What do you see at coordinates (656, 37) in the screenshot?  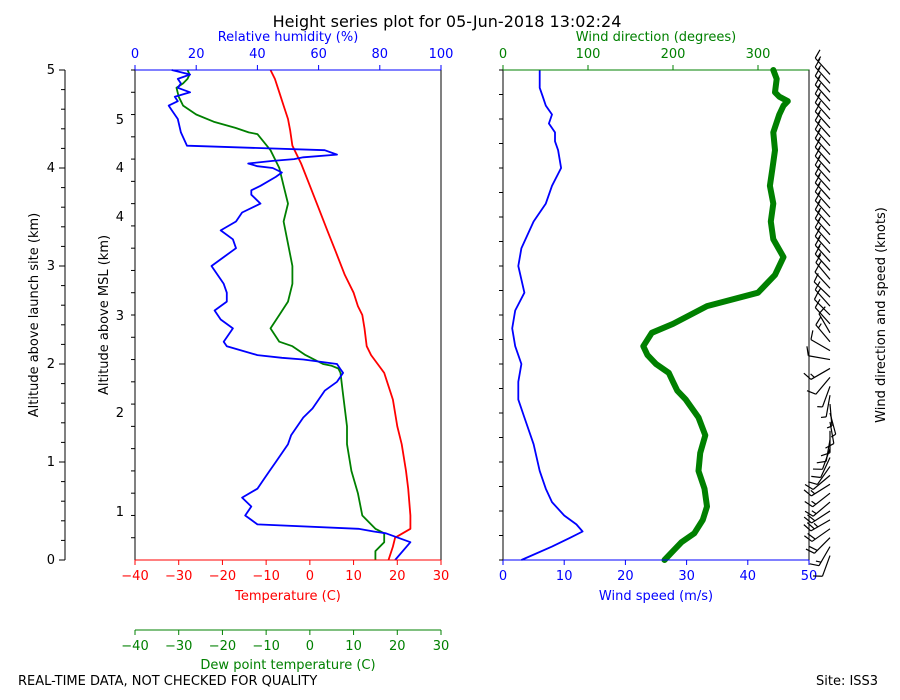 I see `wind-direction-axis-label: Wind direction (degrees)` at bounding box center [656, 37].